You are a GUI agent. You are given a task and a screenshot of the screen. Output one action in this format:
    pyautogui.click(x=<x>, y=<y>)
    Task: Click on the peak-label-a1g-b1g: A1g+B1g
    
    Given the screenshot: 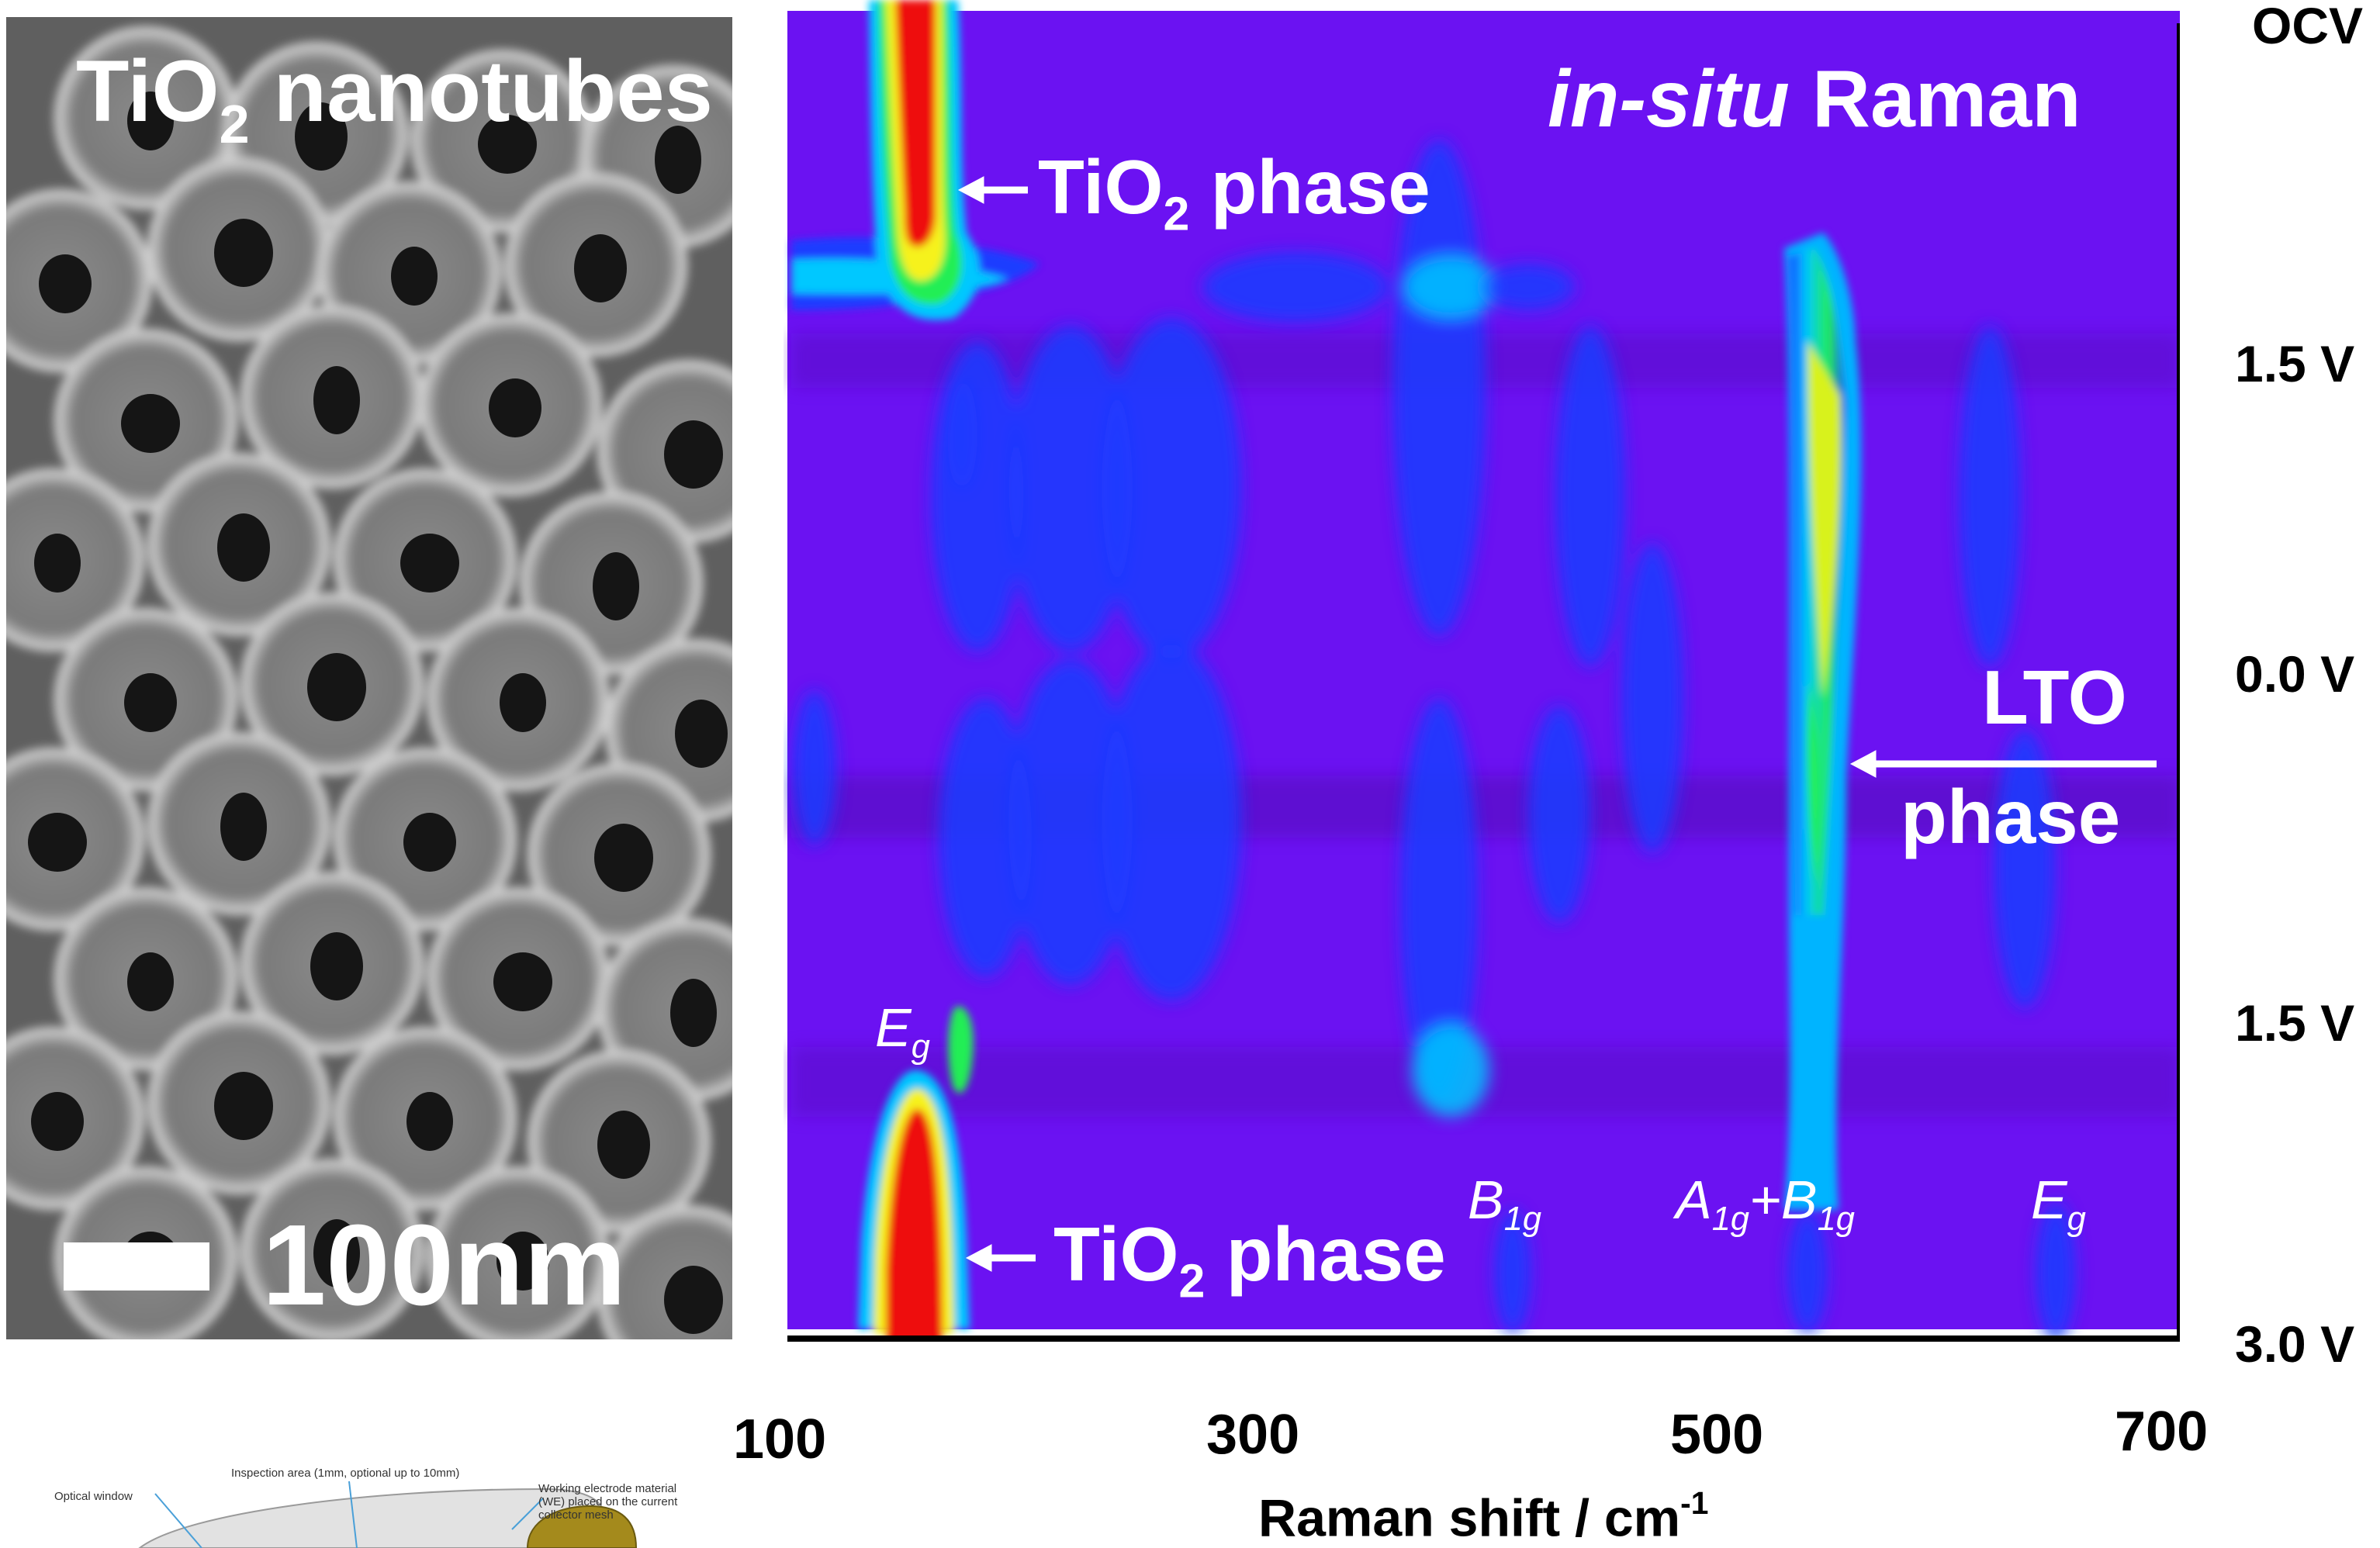 What is the action you would take?
    pyautogui.click(x=1766, y=1205)
    